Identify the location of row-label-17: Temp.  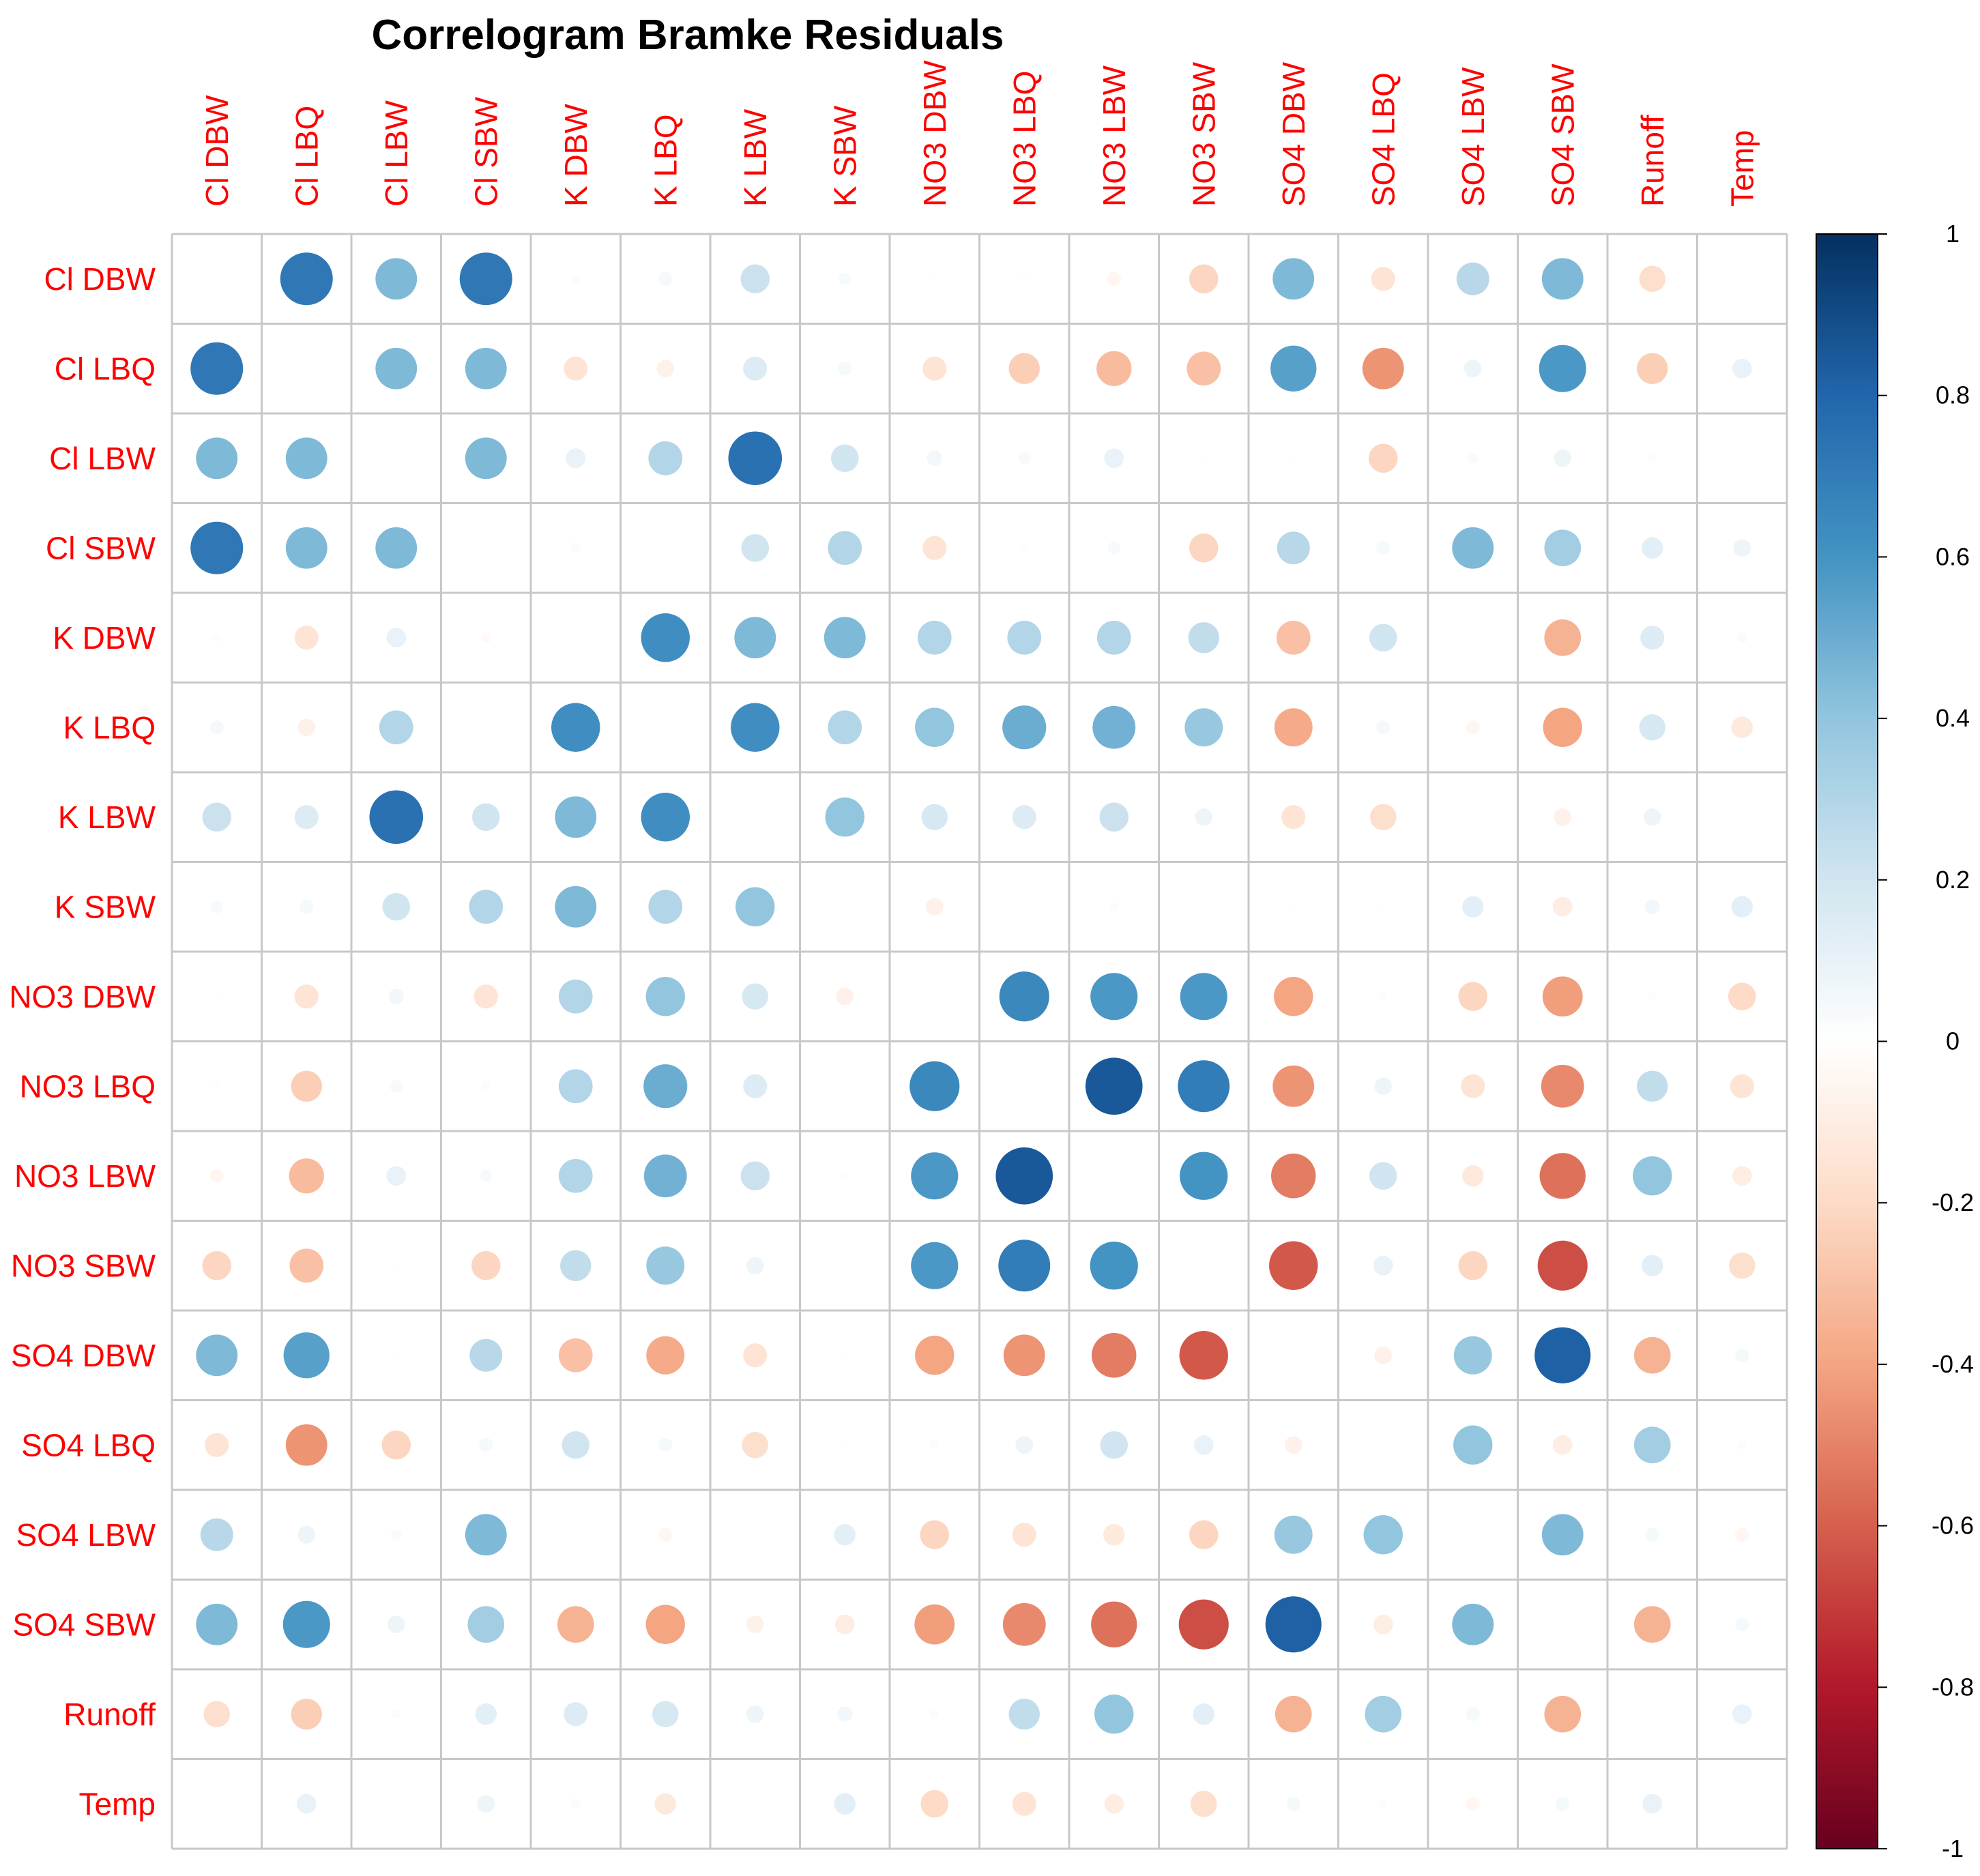
(118, 1803).